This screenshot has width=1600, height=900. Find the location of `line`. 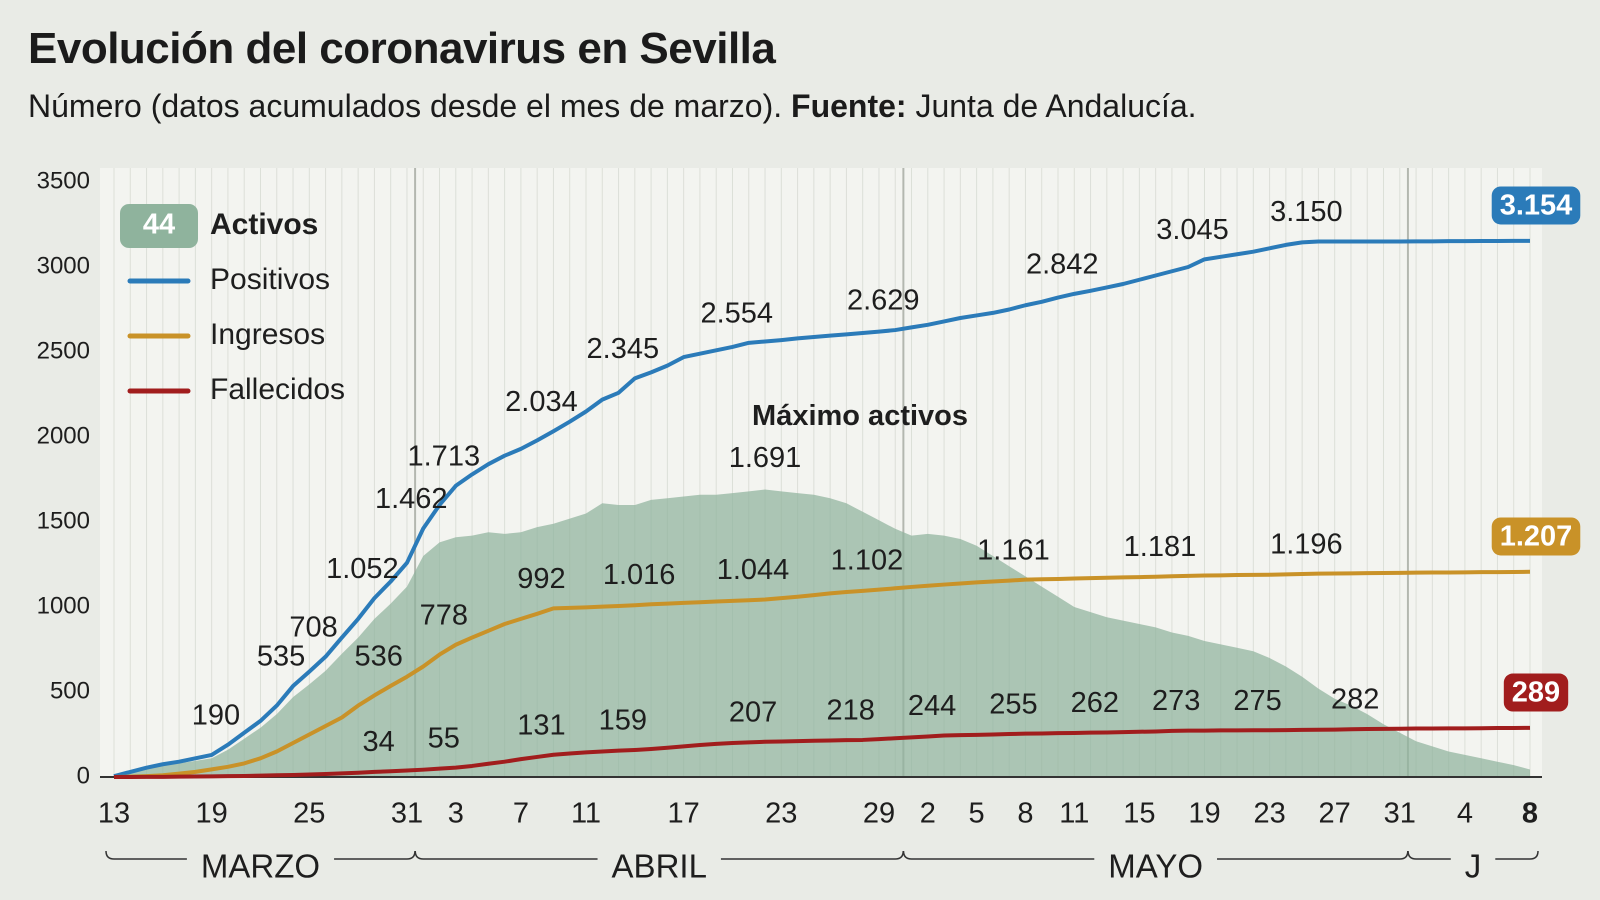

line is located at coordinates (822, 752).